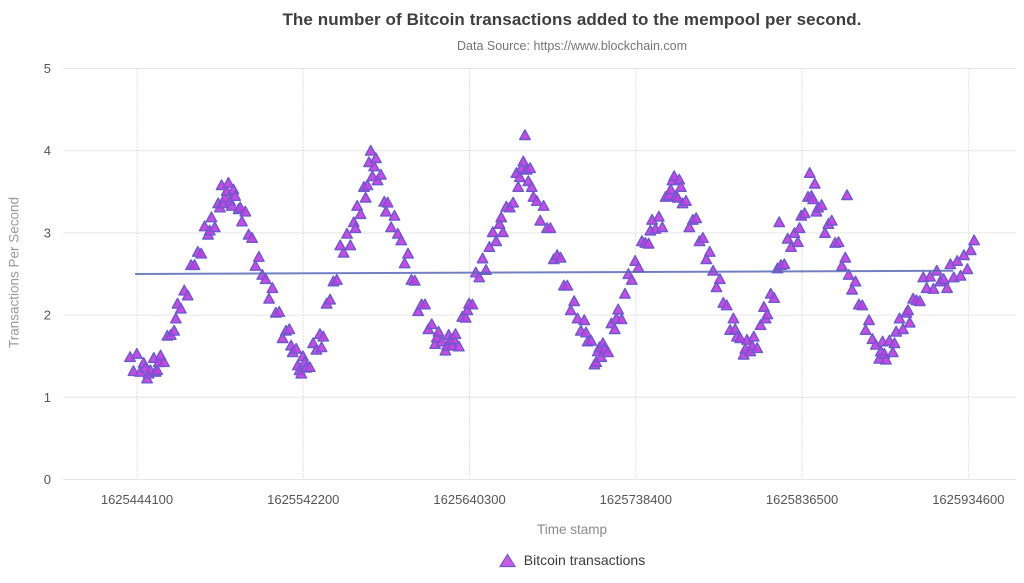 The image size is (1024, 583). What do you see at coordinates (507, 559) in the screenshot?
I see `triangle-marker-icon` at bounding box center [507, 559].